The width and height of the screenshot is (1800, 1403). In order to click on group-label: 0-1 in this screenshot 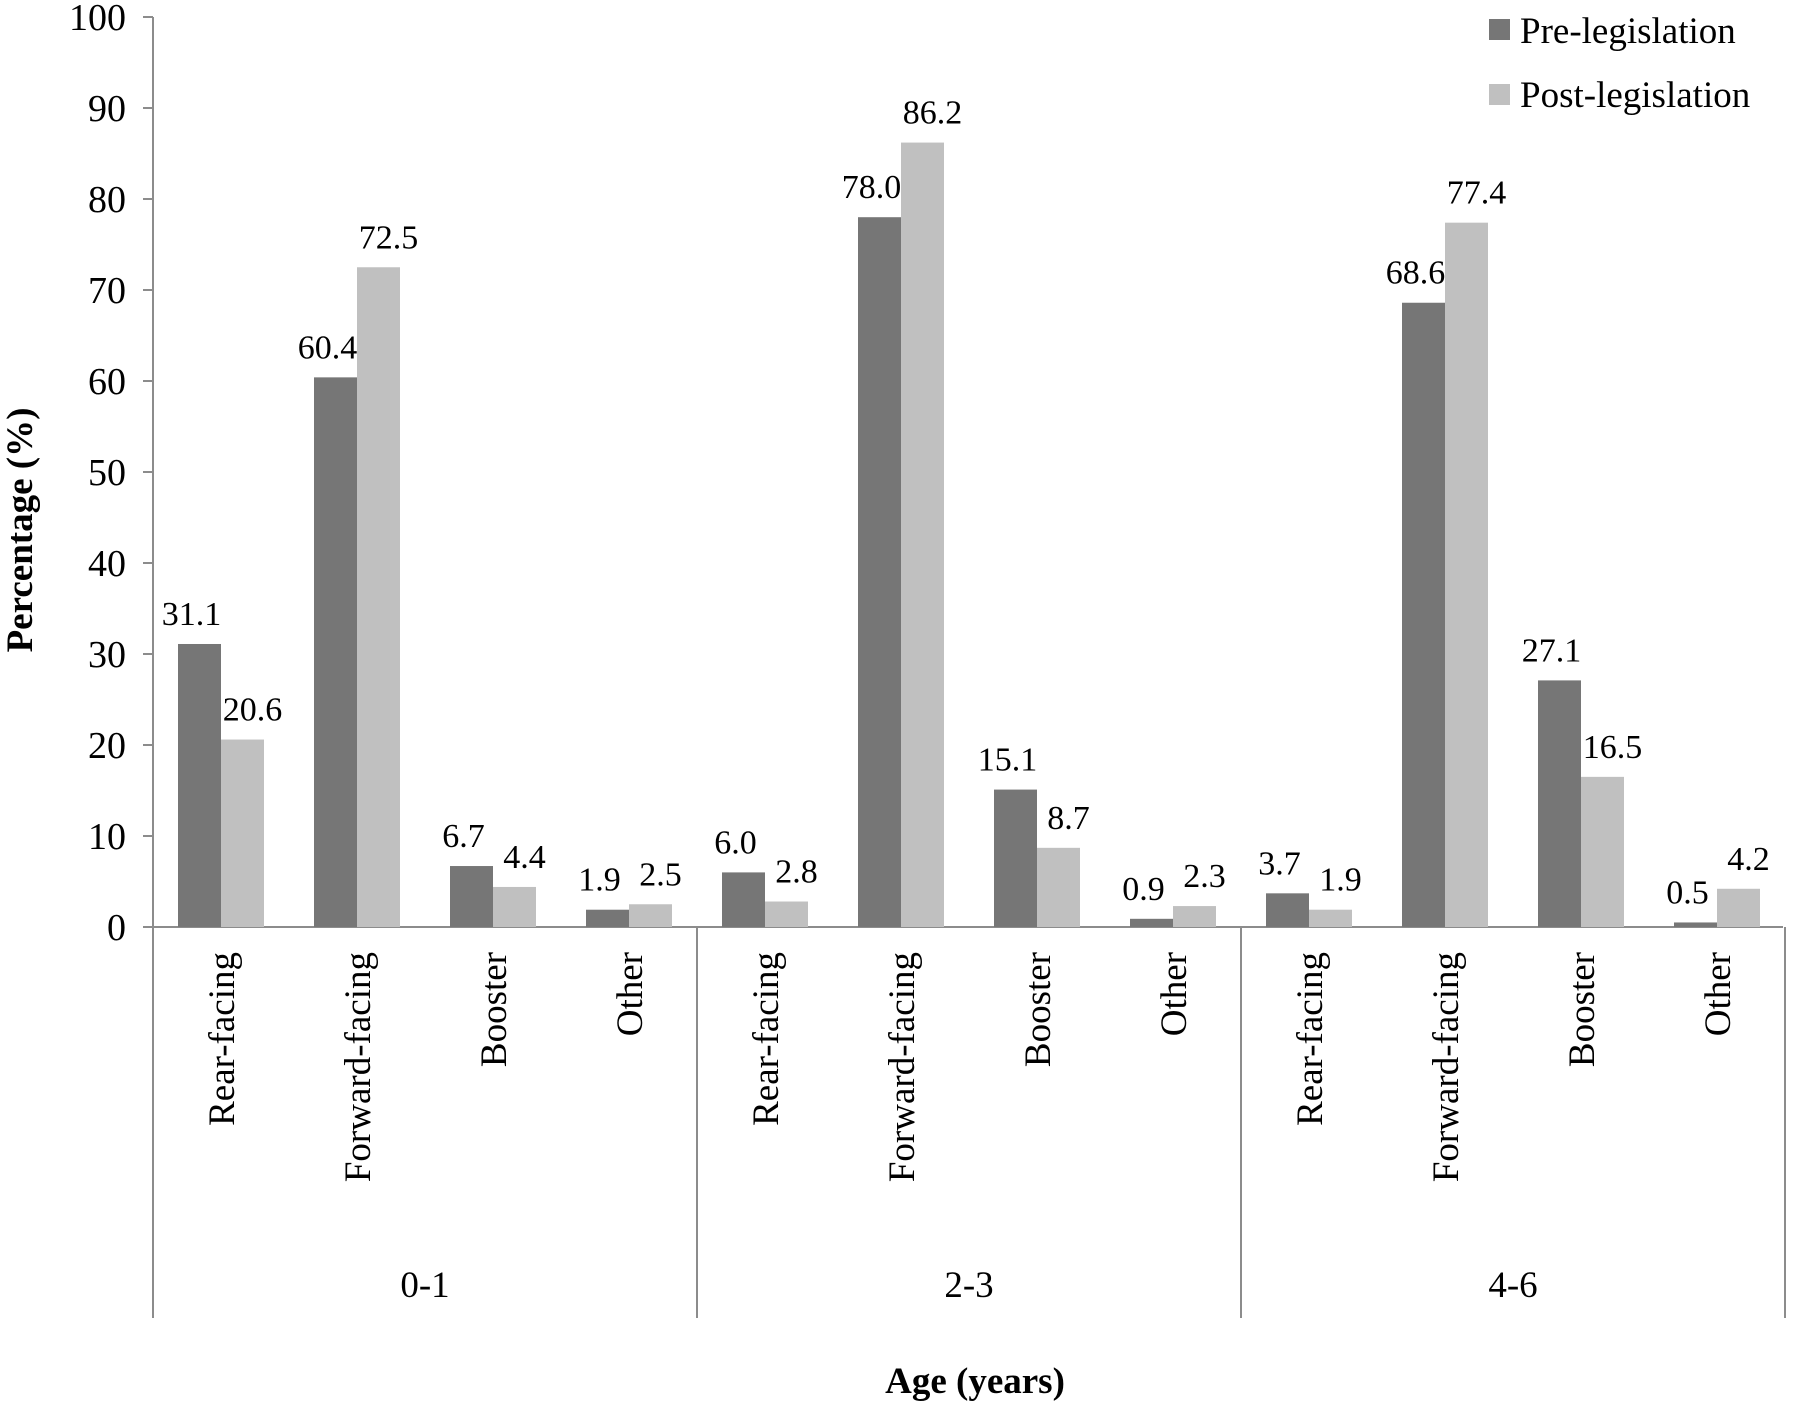, I will do `click(424, 1285)`.